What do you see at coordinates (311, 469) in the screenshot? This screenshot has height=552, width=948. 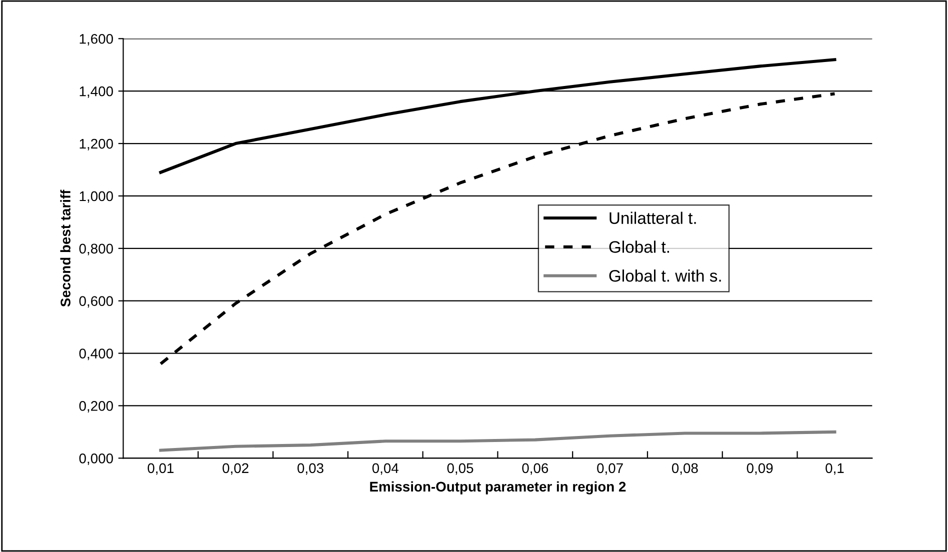 I see `x-tick-label: 0,03` at bounding box center [311, 469].